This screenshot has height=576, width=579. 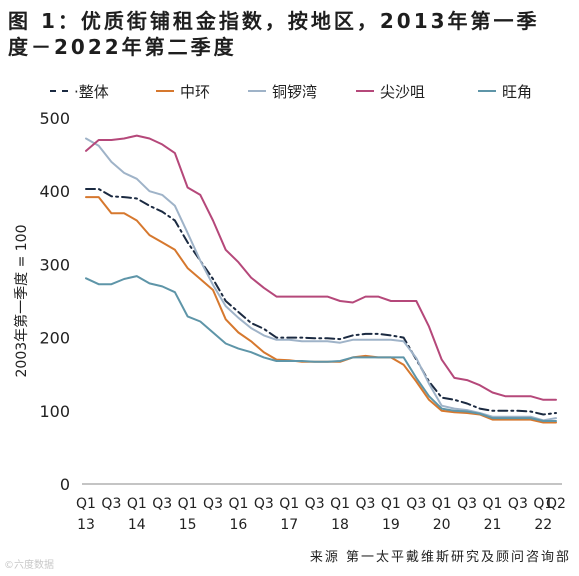 I want to click on title-line-2: 度－2022年第二季度, so click(x=122, y=47).